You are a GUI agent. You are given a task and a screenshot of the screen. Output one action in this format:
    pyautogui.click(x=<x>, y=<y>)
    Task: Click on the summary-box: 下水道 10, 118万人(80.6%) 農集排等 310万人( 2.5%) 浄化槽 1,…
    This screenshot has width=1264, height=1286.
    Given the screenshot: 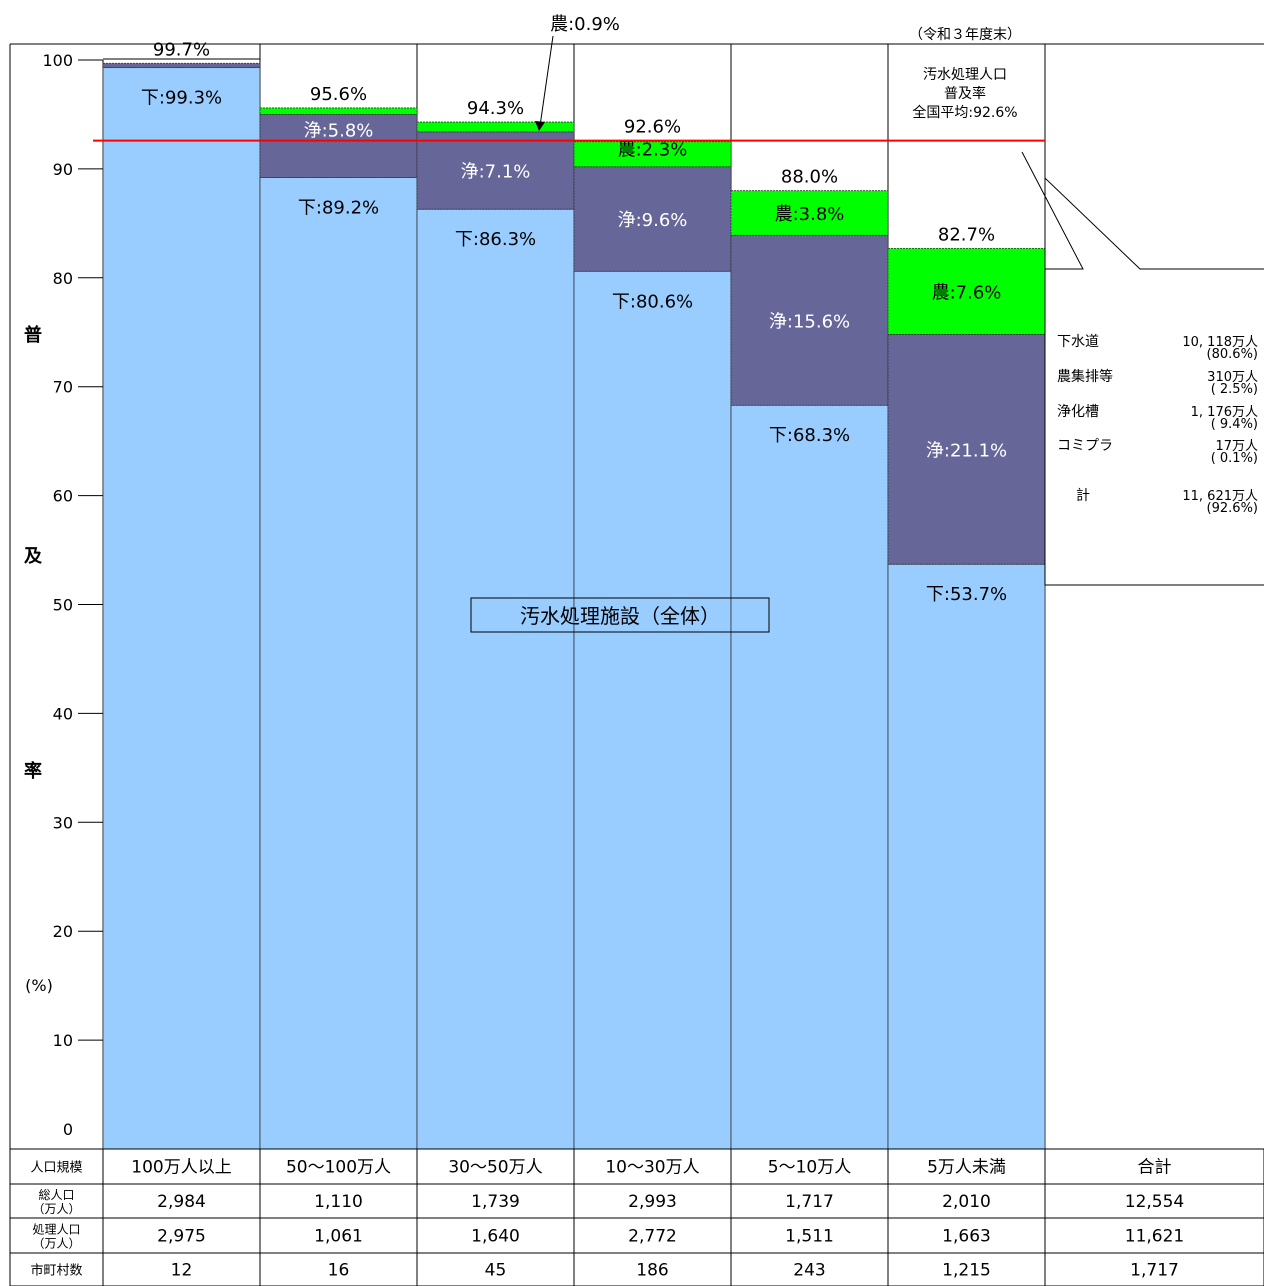 What is the action you would take?
    pyautogui.click(x=1142, y=368)
    